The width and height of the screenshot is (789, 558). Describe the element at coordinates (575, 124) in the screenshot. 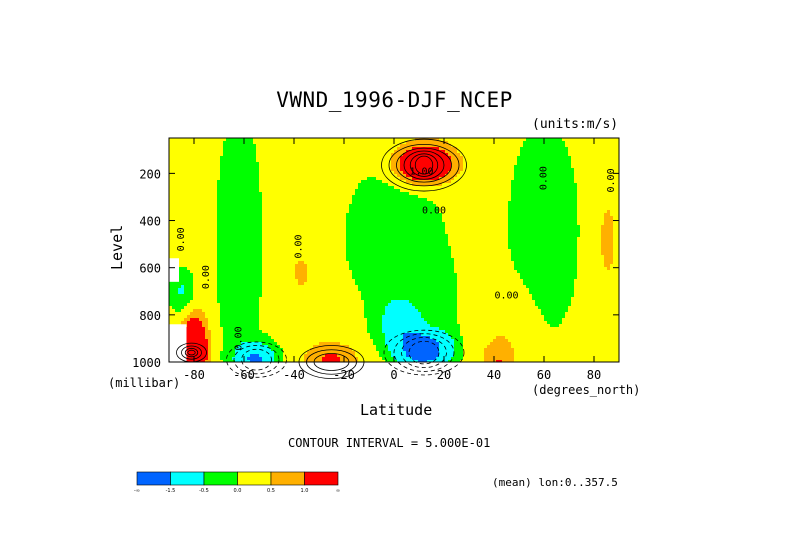

I see `units-label: (units:m/s)` at that location.